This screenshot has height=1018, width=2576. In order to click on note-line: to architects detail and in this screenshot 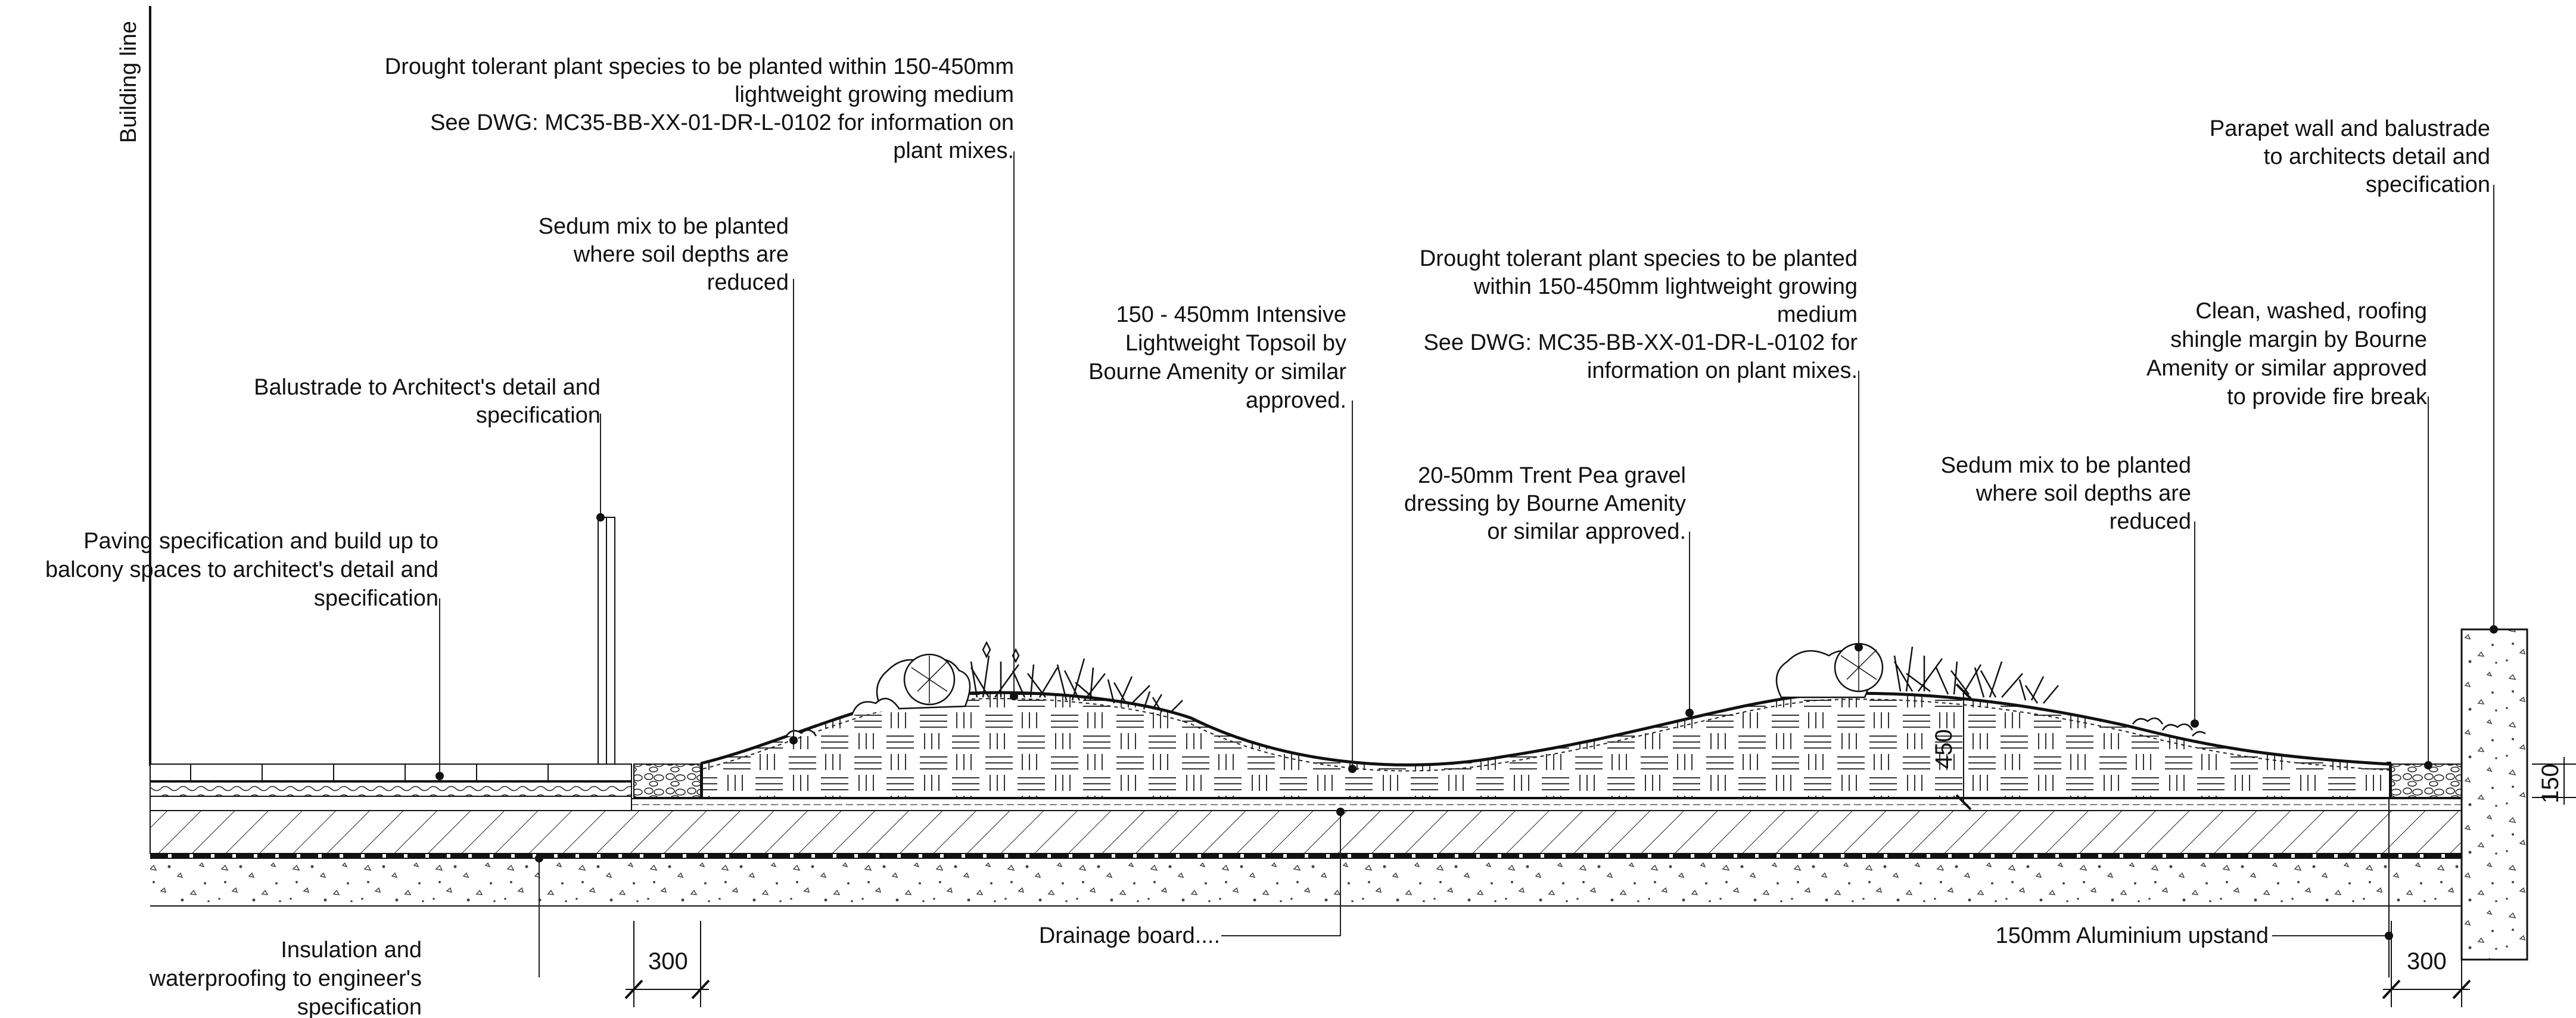, I will do `click(2377, 156)`.